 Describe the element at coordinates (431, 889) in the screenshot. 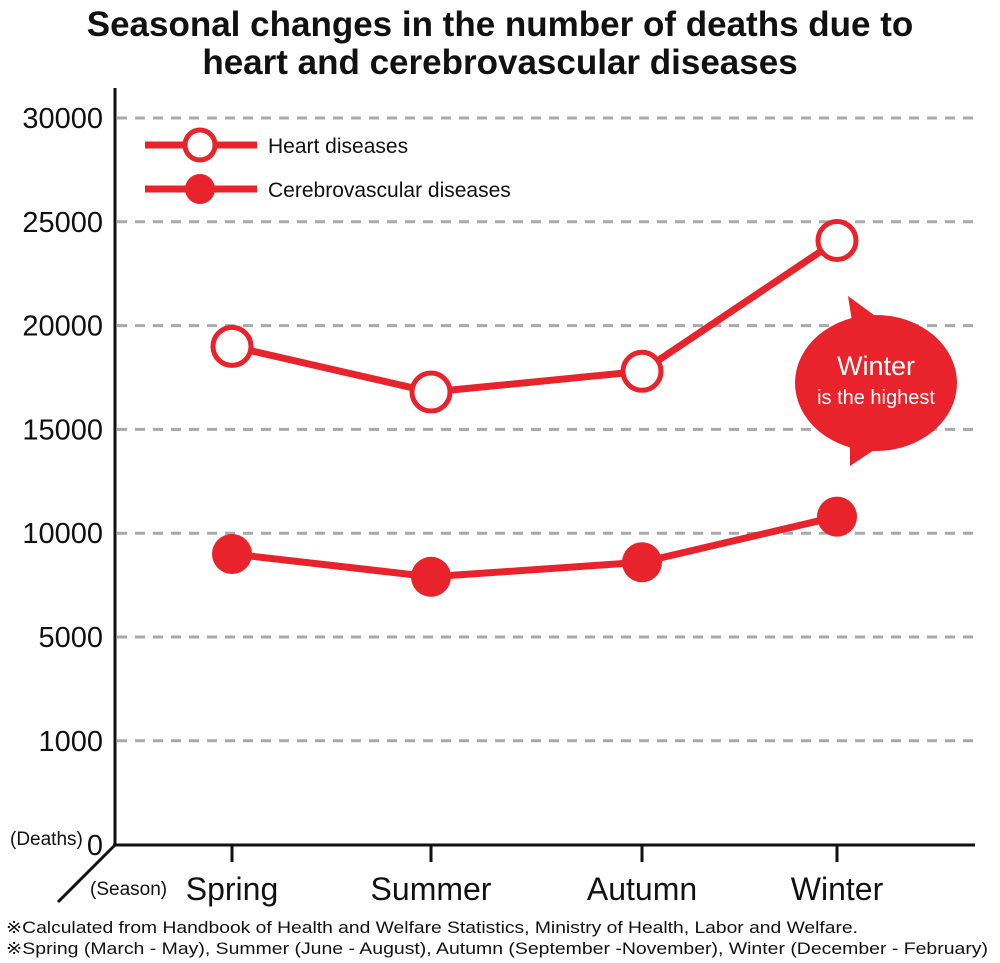

I see `x-tick-label: Summer` at that location.